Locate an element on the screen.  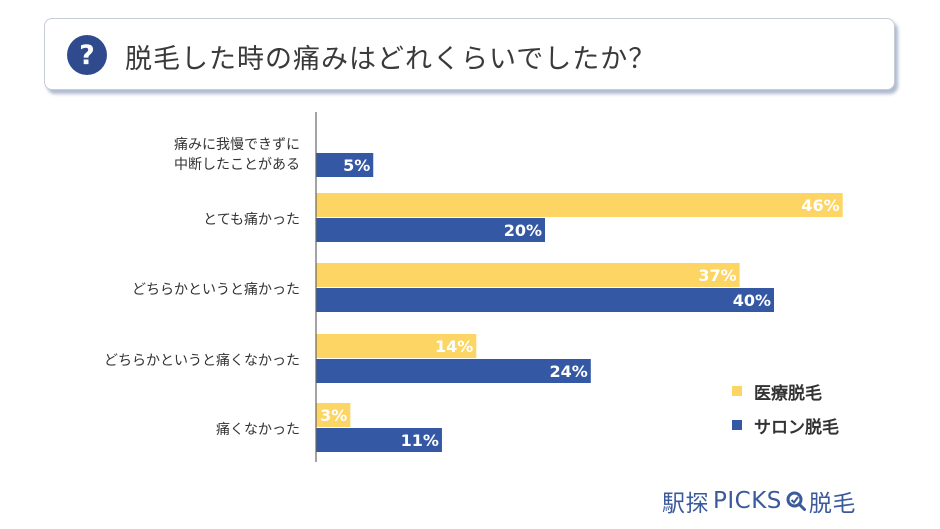
legend-swatch-medical is located at coordinates (737, 391).